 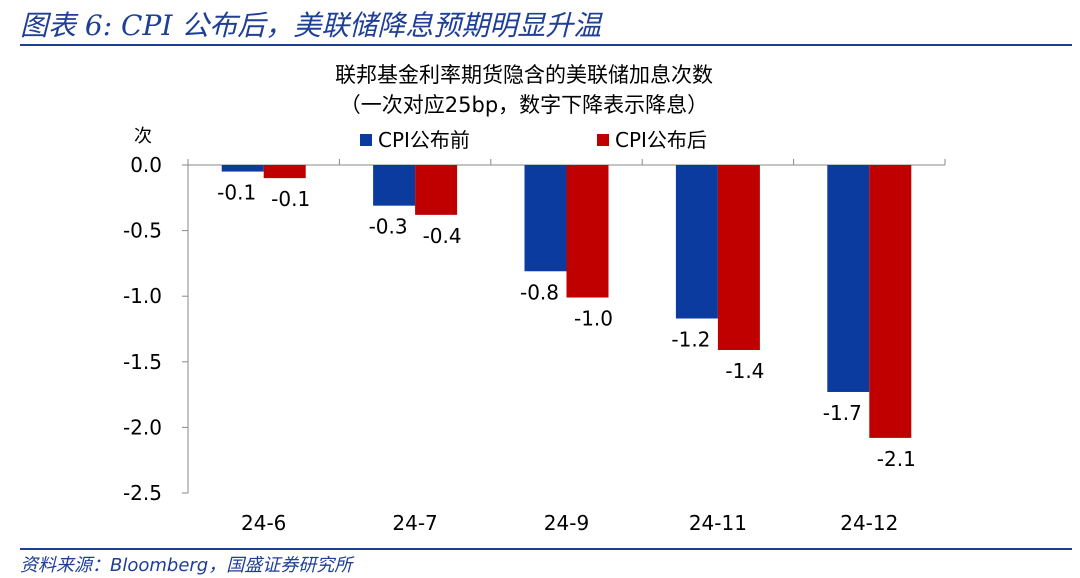 What do you see at coordinates (442, 236) in the screenshot?
I see `data-label: -0.4` at bounding box center [442, 236].